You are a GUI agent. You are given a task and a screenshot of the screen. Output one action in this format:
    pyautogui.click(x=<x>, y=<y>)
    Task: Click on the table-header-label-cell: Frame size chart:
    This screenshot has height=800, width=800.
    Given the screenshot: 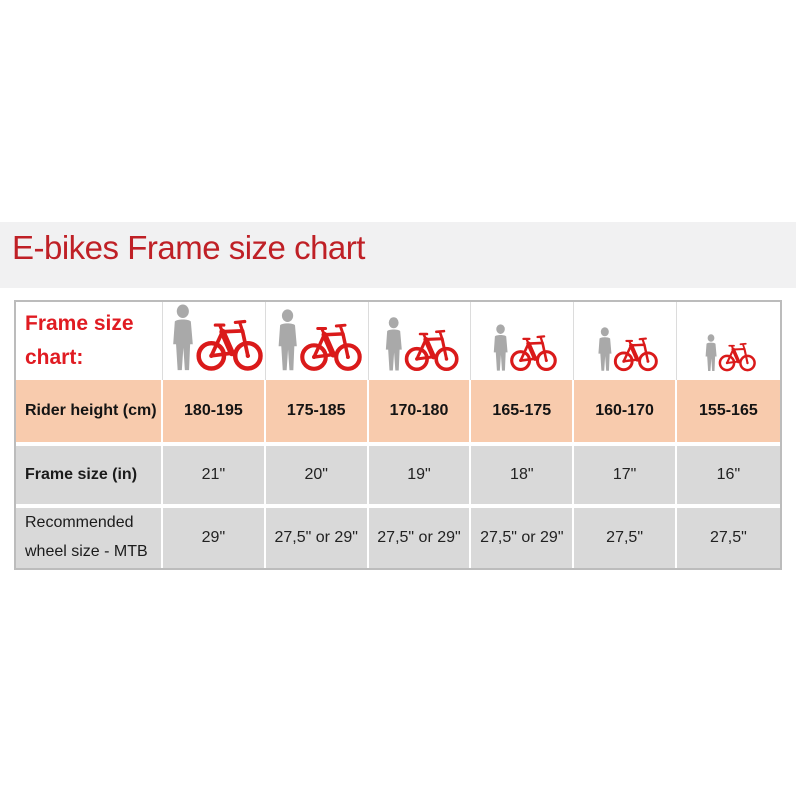 What is the action you would take?
    pyautogui.click(x=89, y=341)
    